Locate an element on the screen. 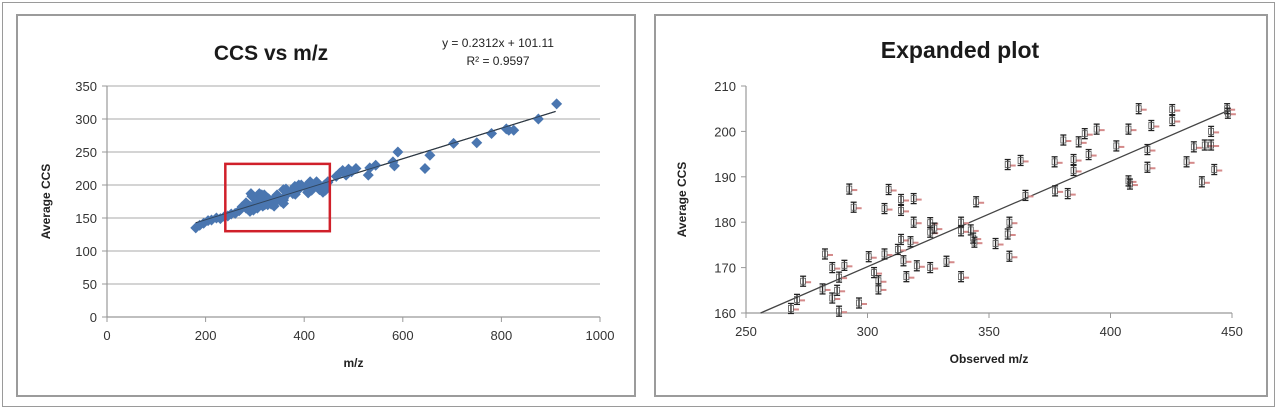 This screenshot has height=412, width=1280. x-tick-label: 1000 is located at coordinates (600, 335).